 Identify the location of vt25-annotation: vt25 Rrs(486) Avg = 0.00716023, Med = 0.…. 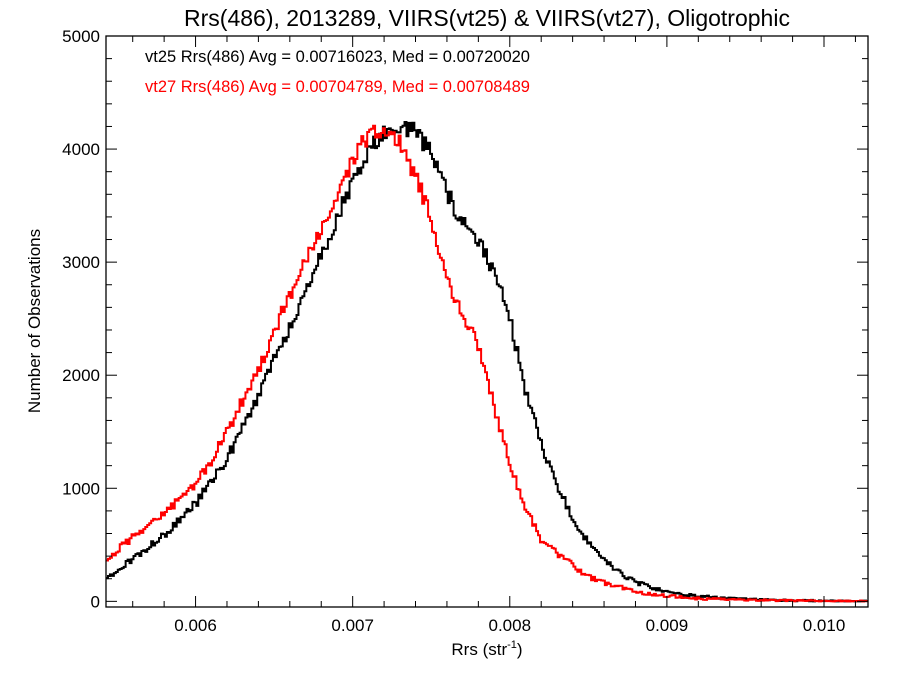
(337, 57).